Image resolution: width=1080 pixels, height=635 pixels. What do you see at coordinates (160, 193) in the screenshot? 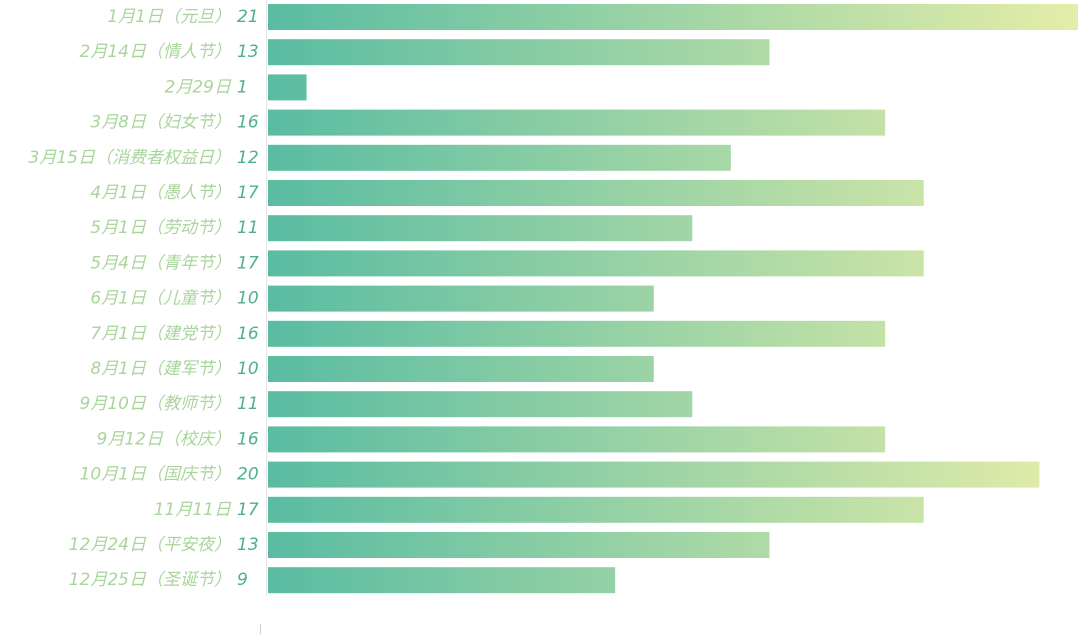
I see `category-label: 4月1日（愚人节）` at bounding box center [160, 193].